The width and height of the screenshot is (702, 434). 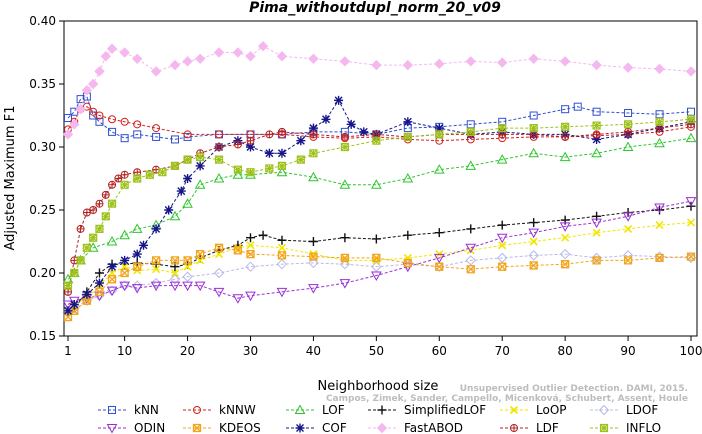 What do you see at coordinates (42, 210) in the screenshot?
I see `y-tick-label: 0.25` at bounding box center [42, 210].